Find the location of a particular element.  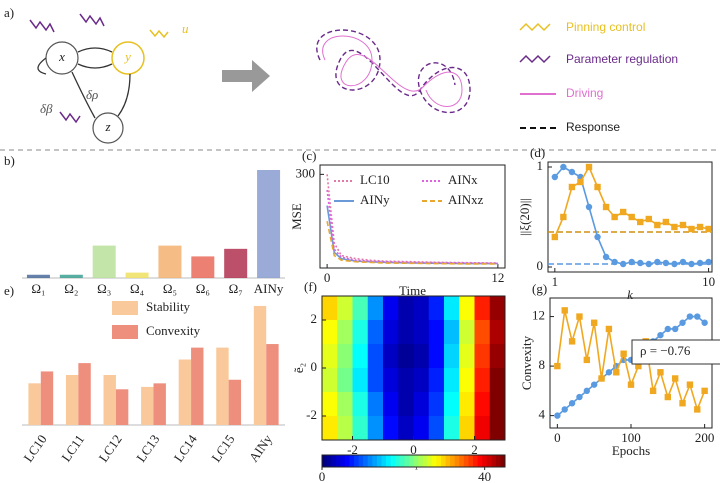

panel-label: a) is located at coordinates (9, 12).